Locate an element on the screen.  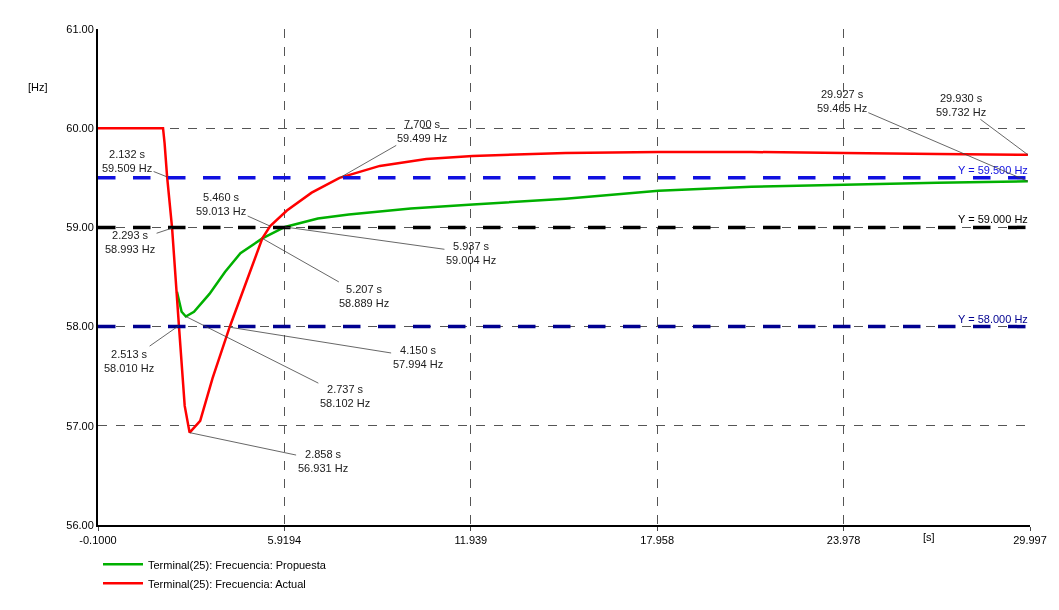
legend-label: Terminal(25): Frecuencia: Propuesta is located at coordinates (237, 564).